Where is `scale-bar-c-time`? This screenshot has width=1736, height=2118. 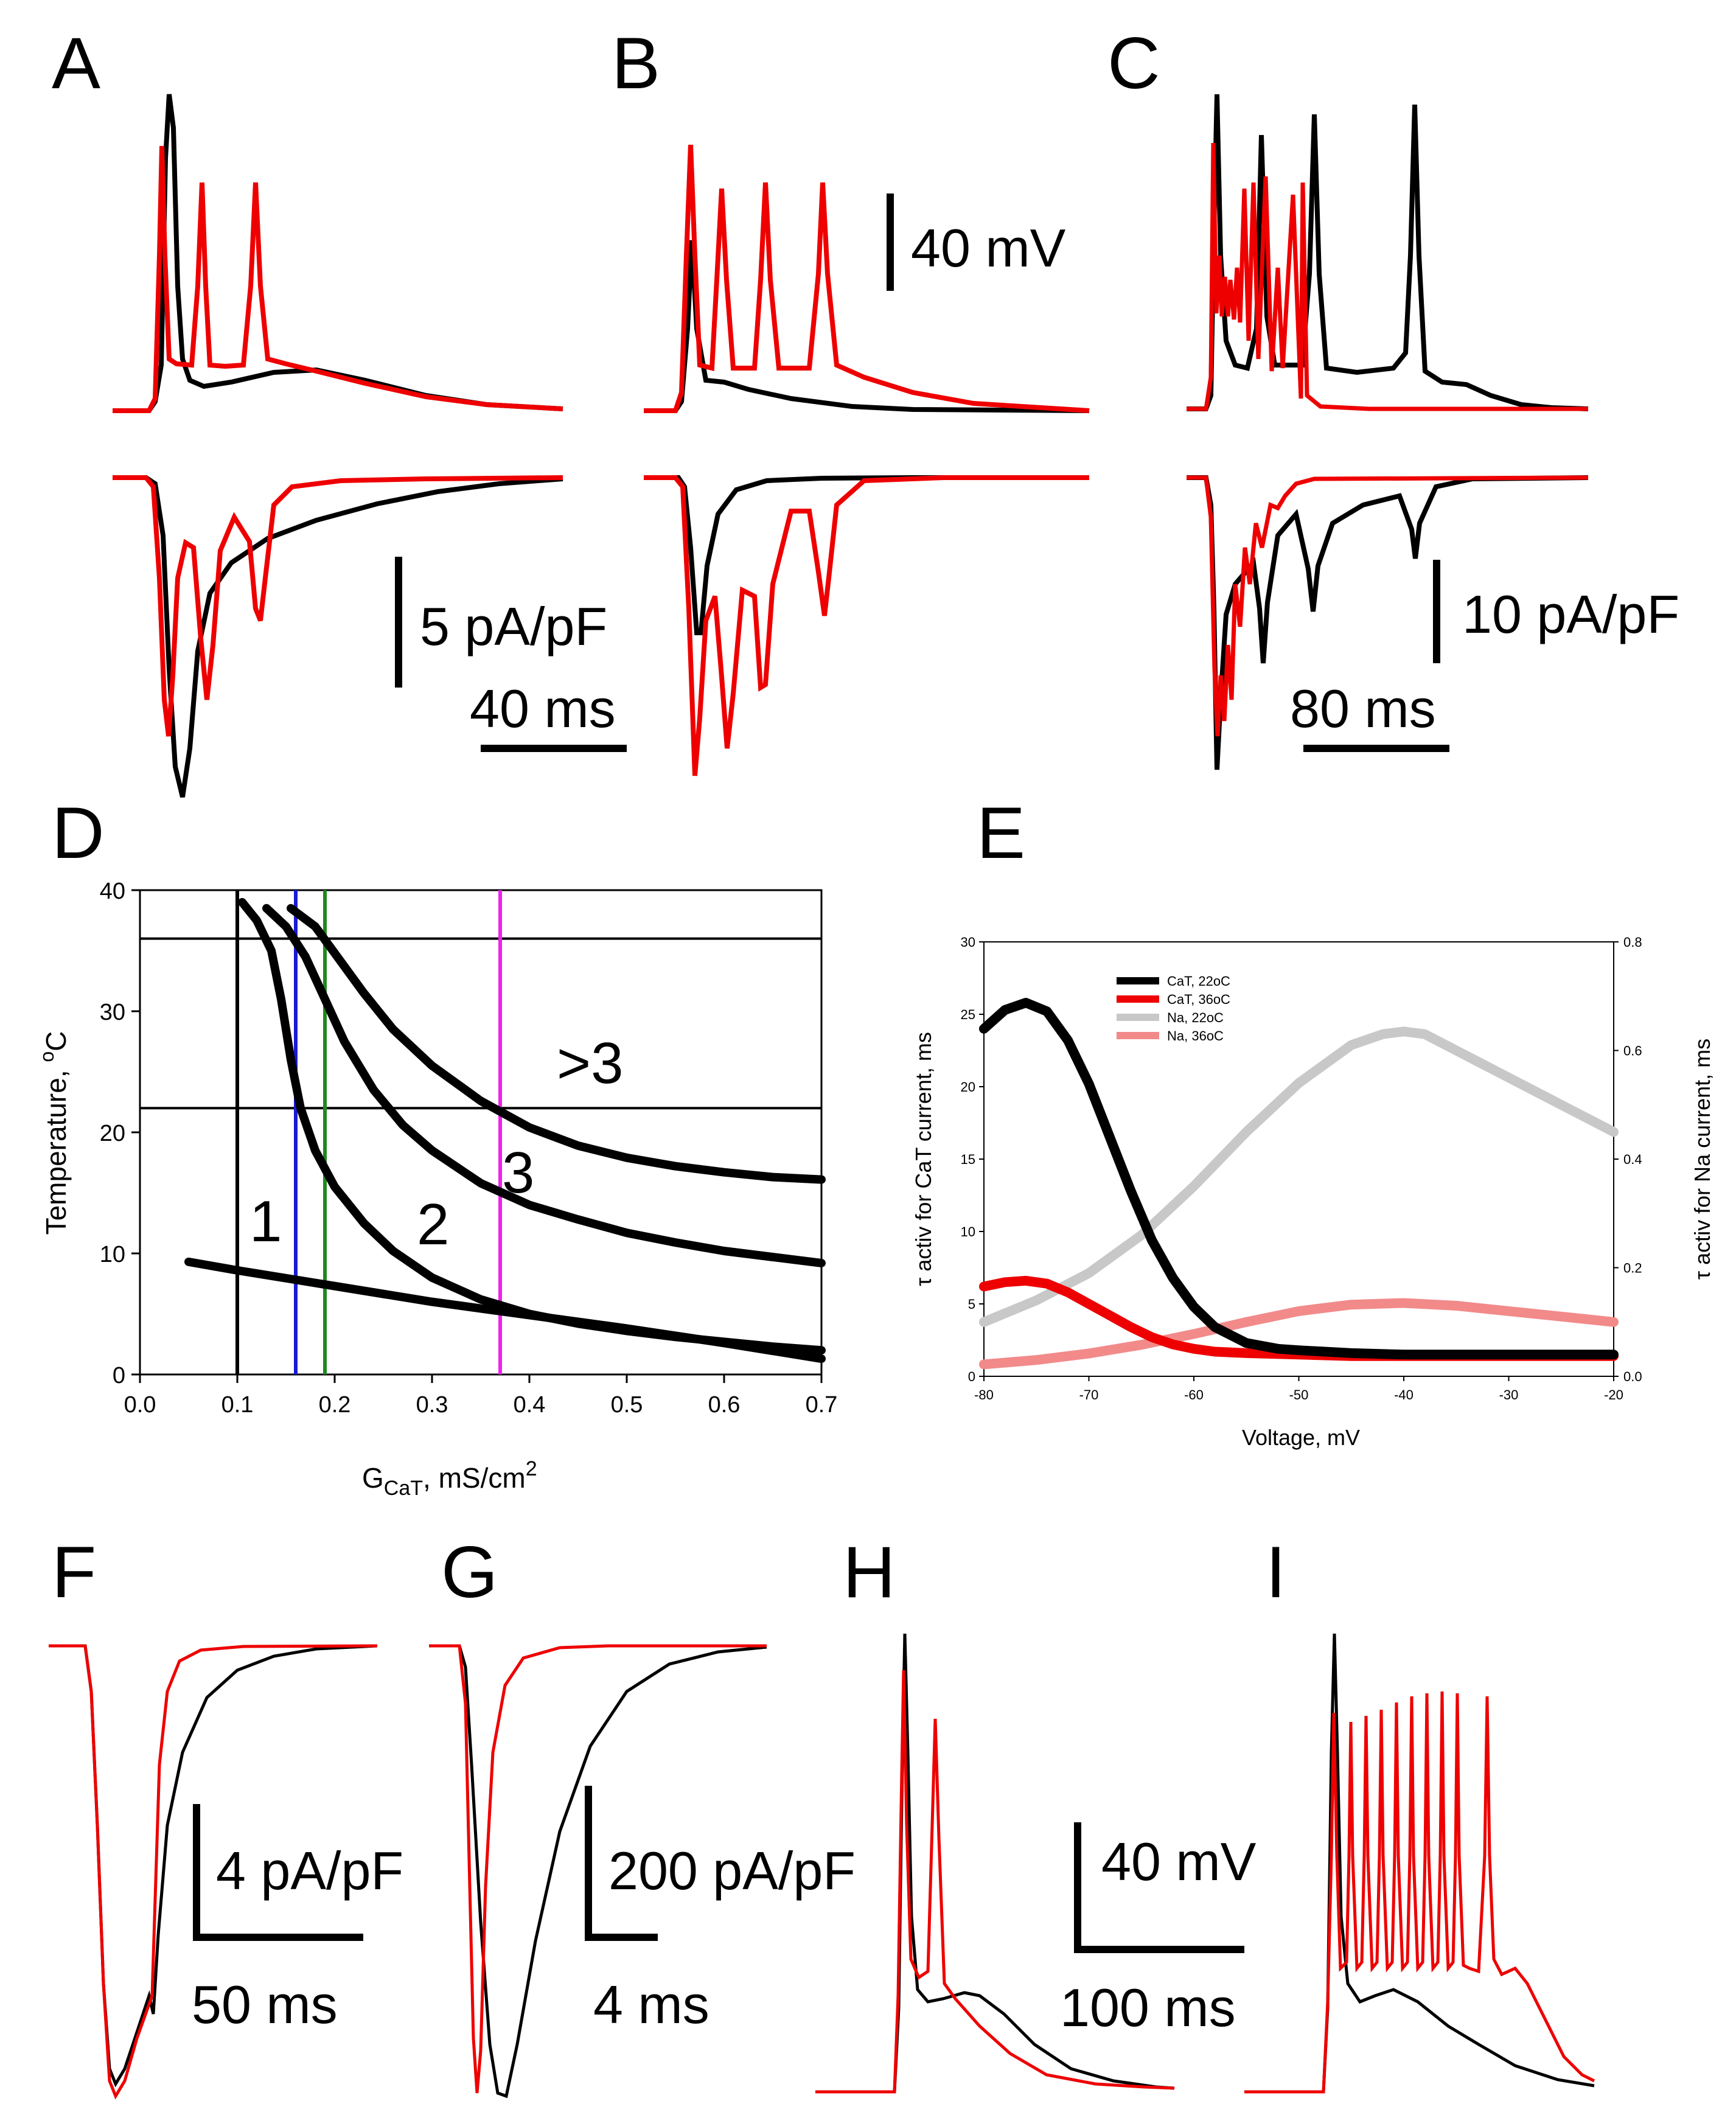
scale-bar-c-time is located at coordinates (1376, 748).